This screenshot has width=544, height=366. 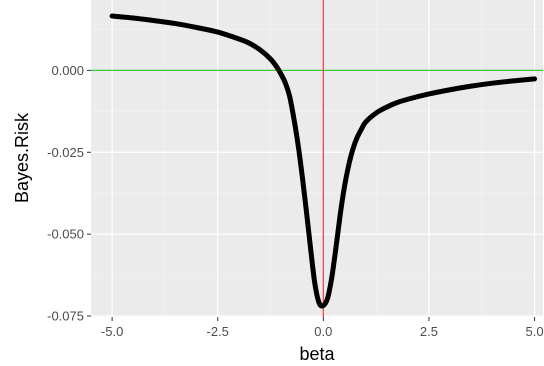 I want to click on y-axis: 0.000 -0.025 -0.050 -0.075, so click(x=69, y=193).